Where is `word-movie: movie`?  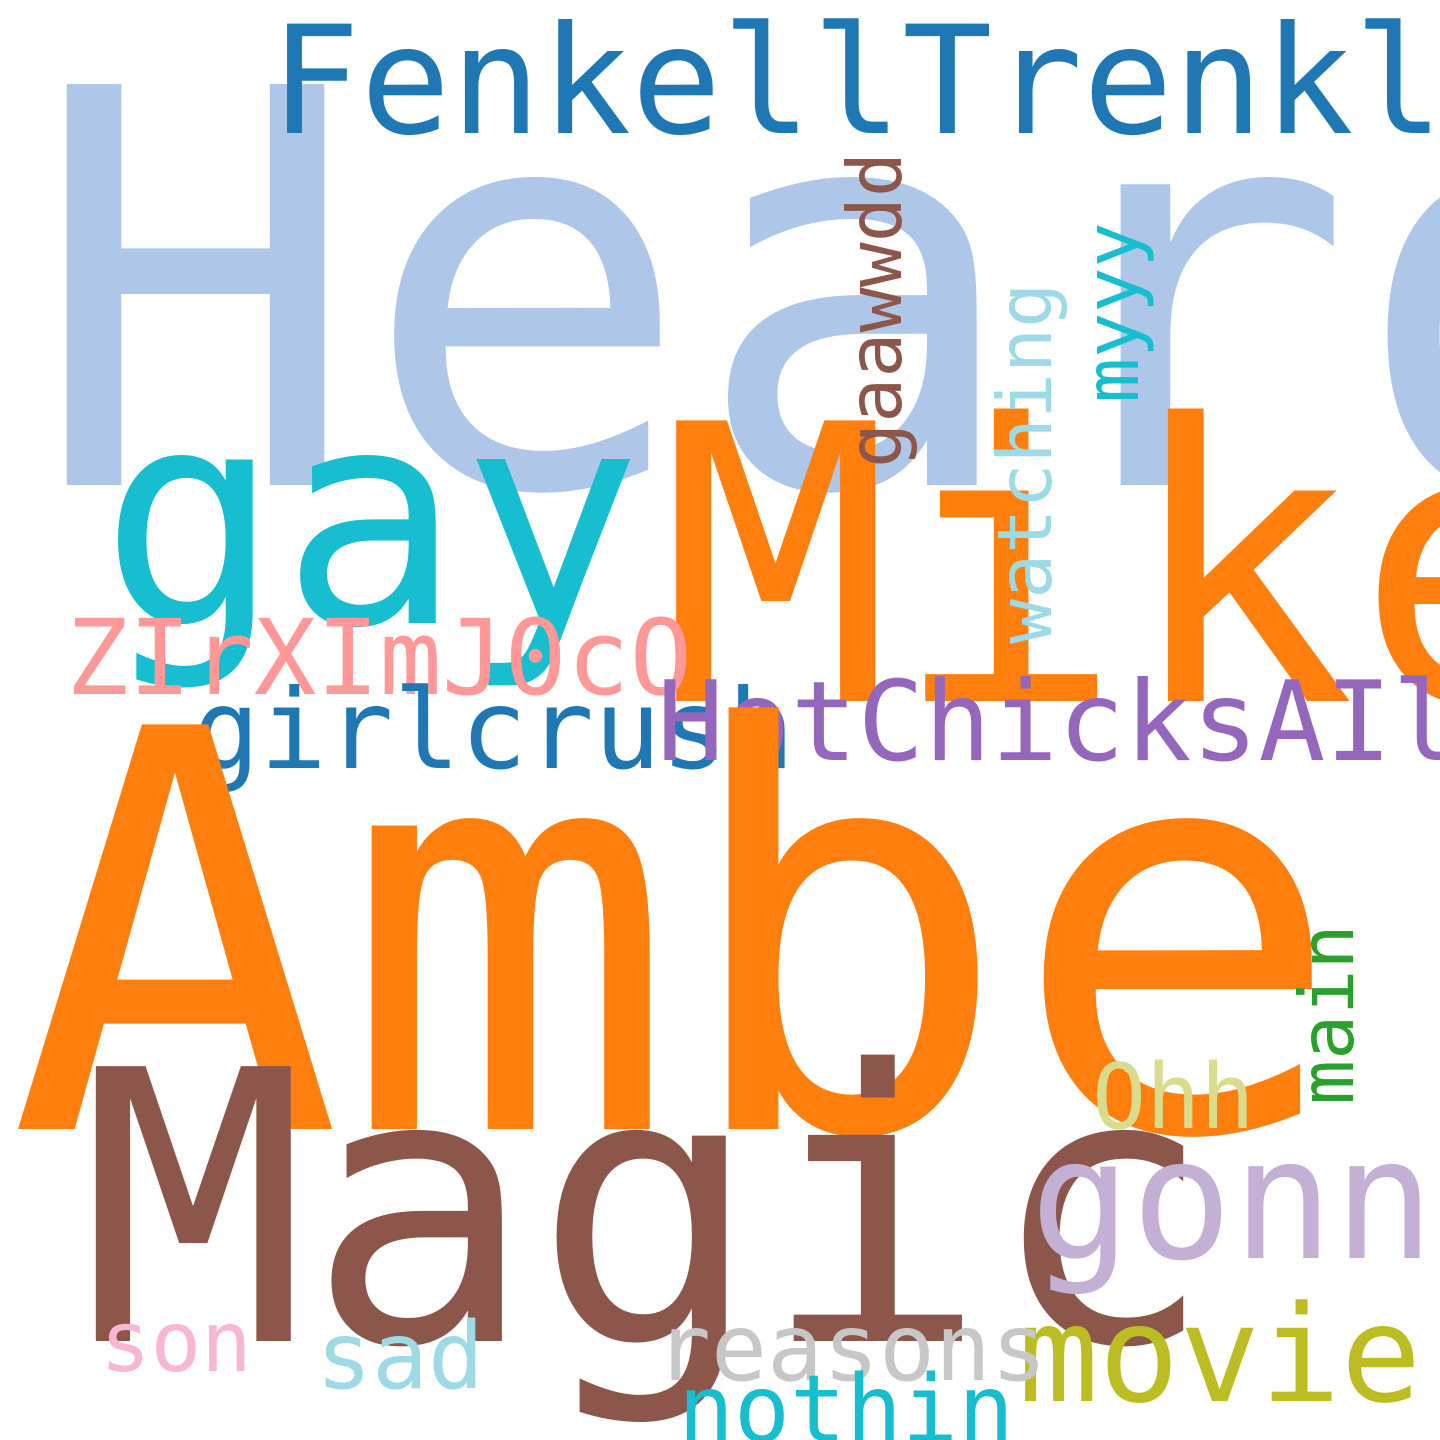
word-movie: movie is located at coordinates (1220, 1355).